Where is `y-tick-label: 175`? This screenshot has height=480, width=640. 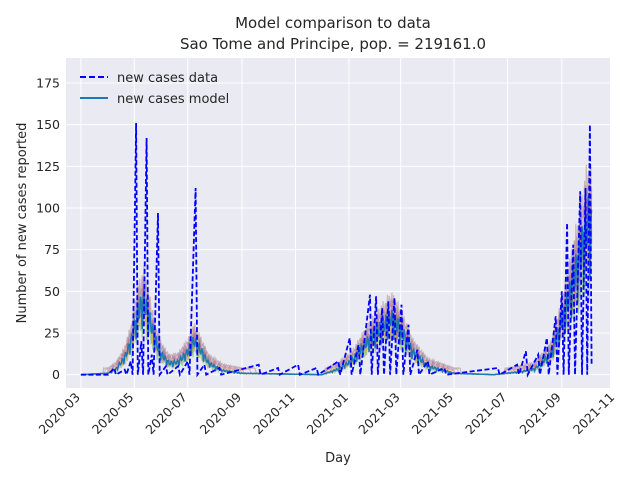
y-tick-label: 175 is located at coordinates (48, 83).